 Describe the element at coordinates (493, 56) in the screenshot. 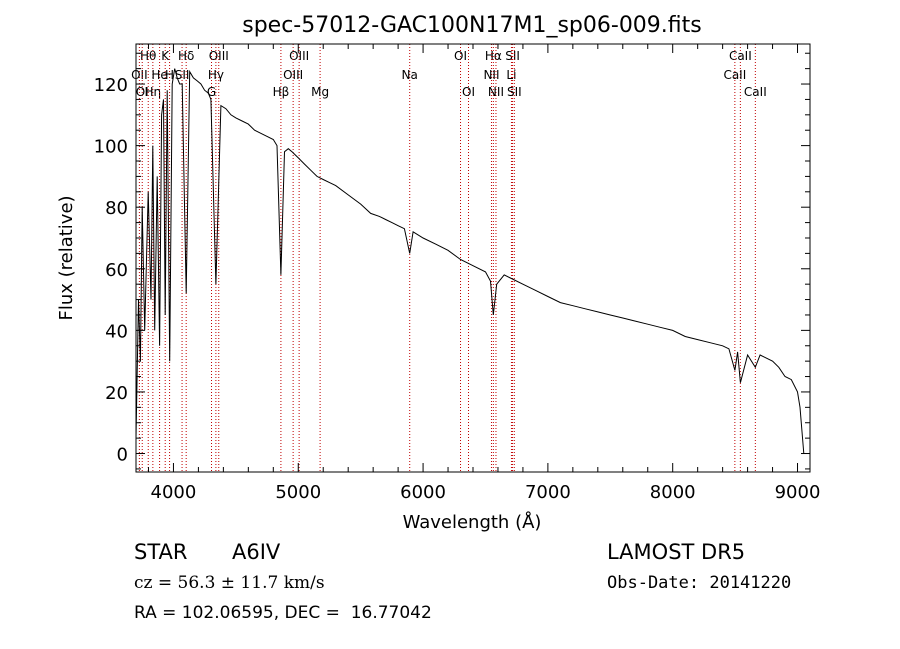

I see `line-marker-label: Hα` at that location.